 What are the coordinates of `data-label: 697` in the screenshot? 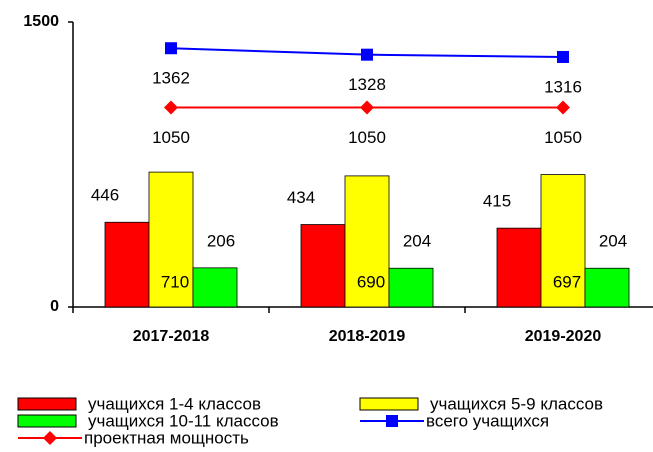 It's located at (567, 281).